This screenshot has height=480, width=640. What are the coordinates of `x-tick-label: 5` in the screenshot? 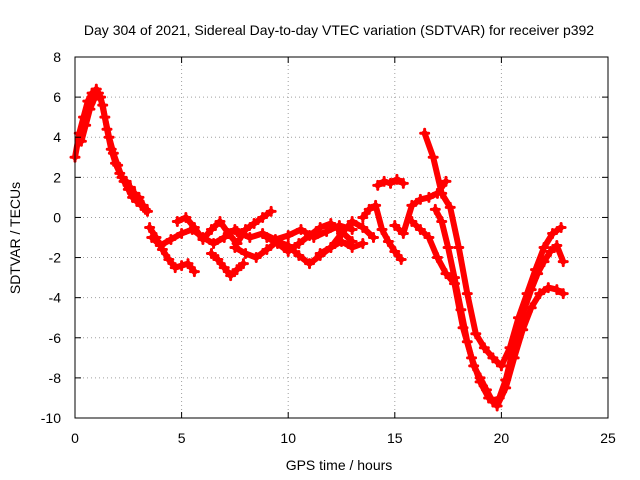 It's located at (182, 438).